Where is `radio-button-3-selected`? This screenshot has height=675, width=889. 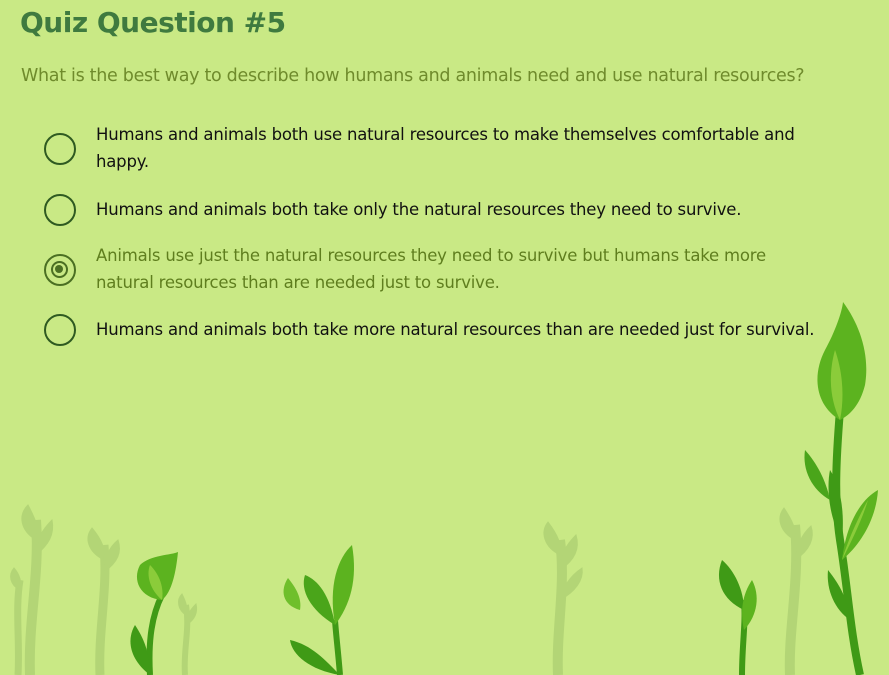 radio-button-3-selected is located at coordinates (60, 270).